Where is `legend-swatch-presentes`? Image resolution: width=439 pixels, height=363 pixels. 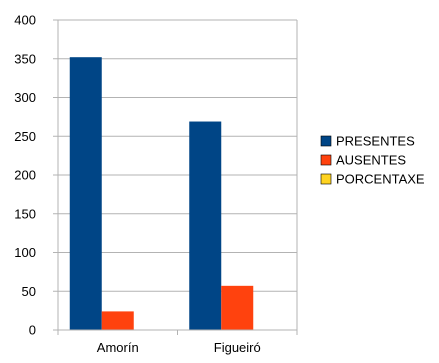 legend-swatch-presentes is located at coordinates (326, 141).